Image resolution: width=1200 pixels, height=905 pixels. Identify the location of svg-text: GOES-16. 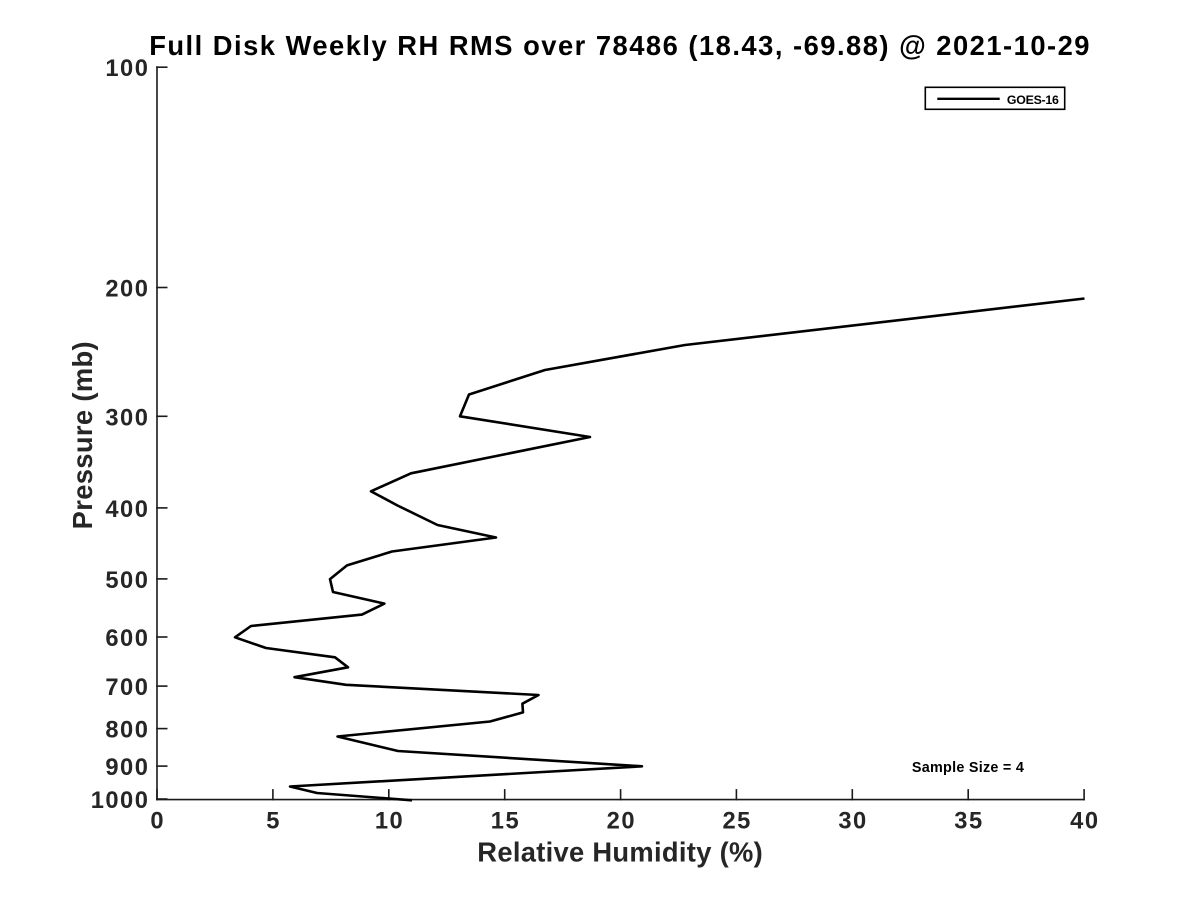
(1033, 100).